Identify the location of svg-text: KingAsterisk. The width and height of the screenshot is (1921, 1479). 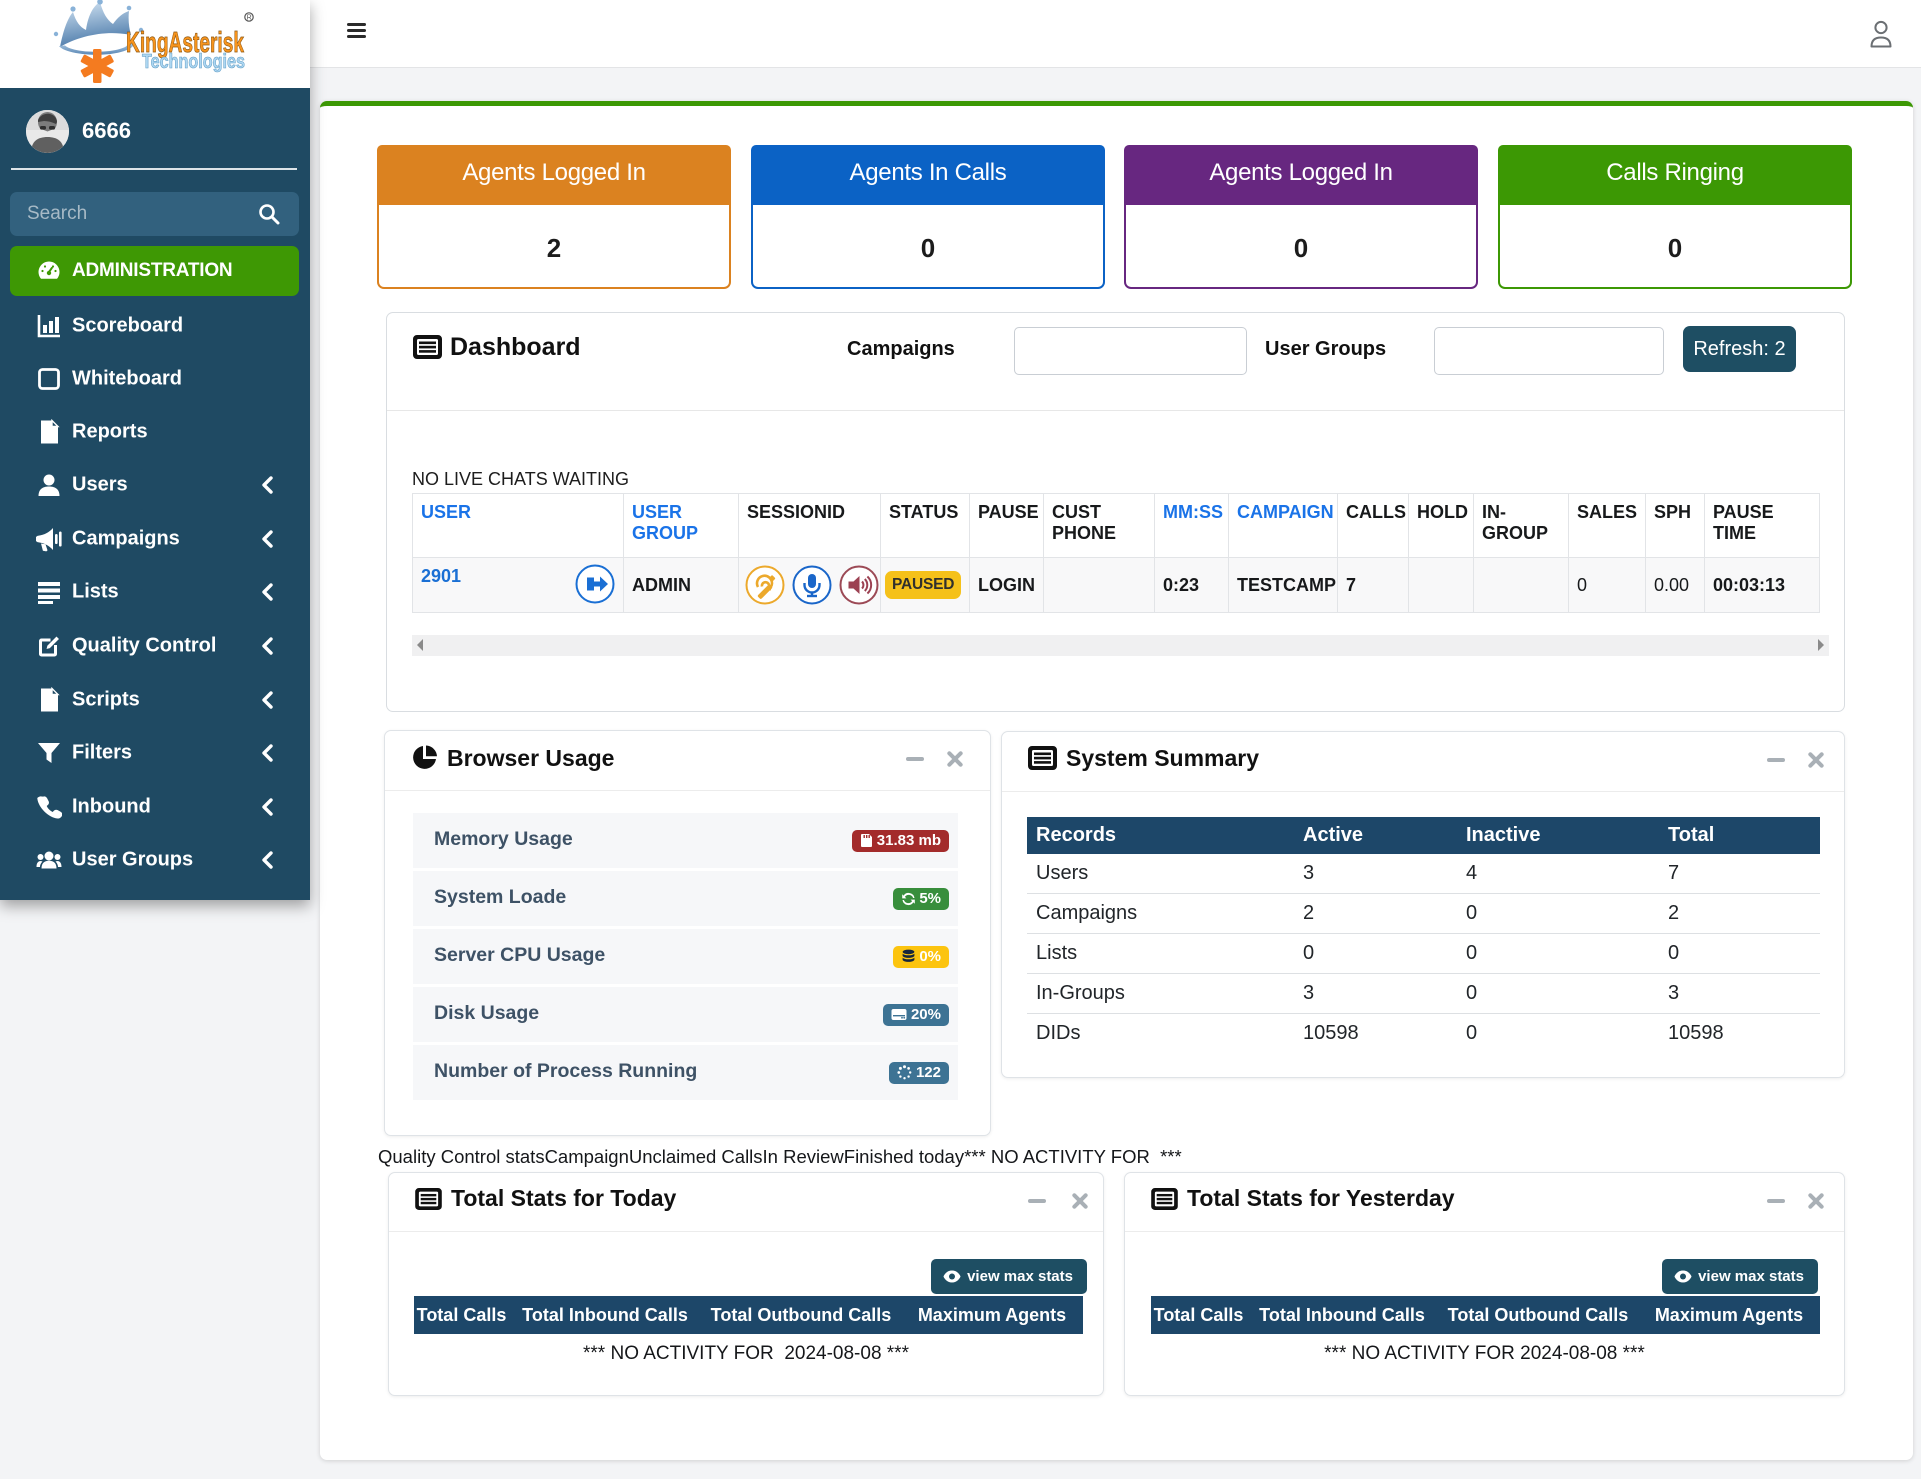
(185, 43).